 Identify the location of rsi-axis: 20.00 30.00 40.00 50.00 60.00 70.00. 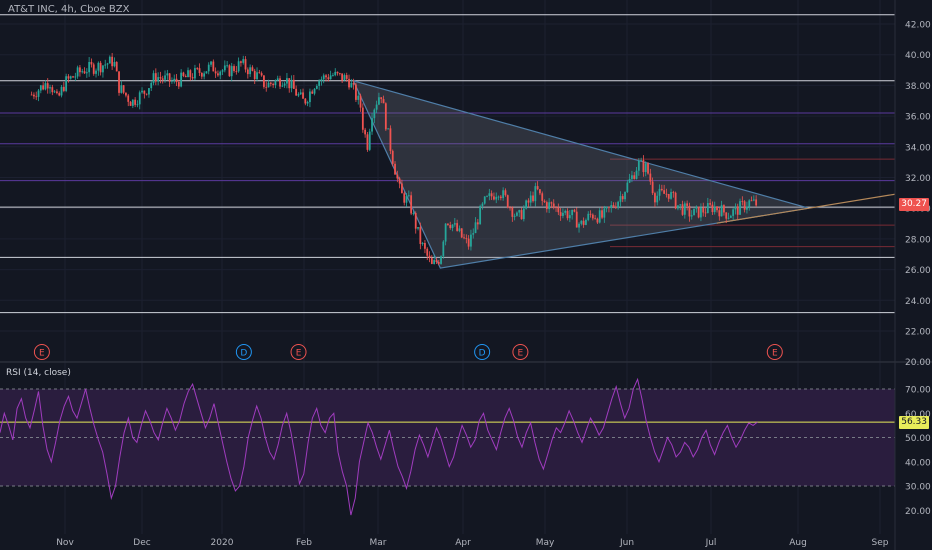
(918, 451).